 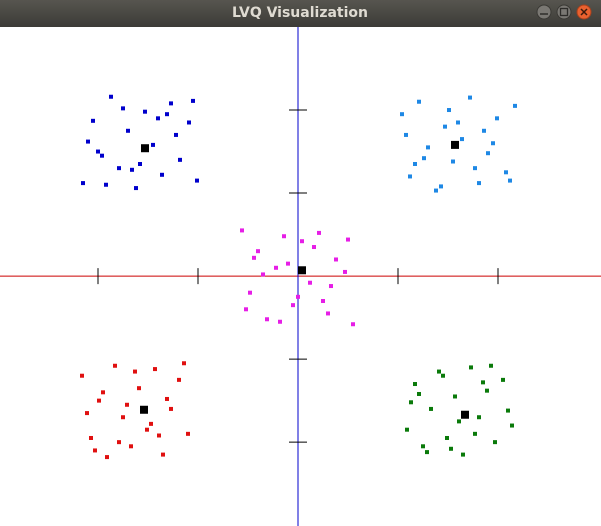 What do you see at coordinates (544, 12) in the screenshot?
I see `window-minimize` at bounding box center [544, 12].